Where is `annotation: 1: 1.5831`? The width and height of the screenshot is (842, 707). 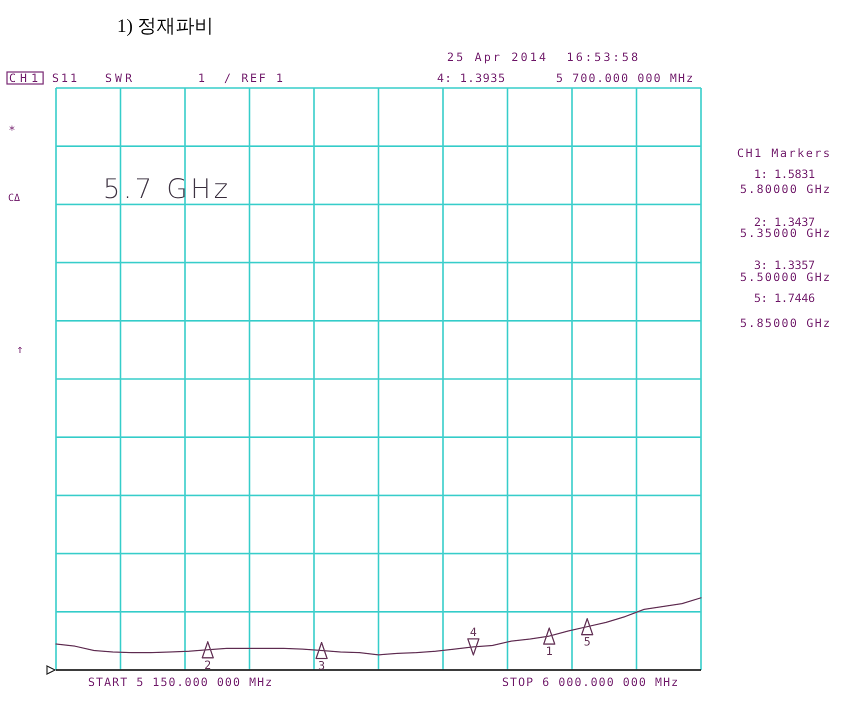
annotation: 1: 1.5831 is located at coordinates (784, 174).